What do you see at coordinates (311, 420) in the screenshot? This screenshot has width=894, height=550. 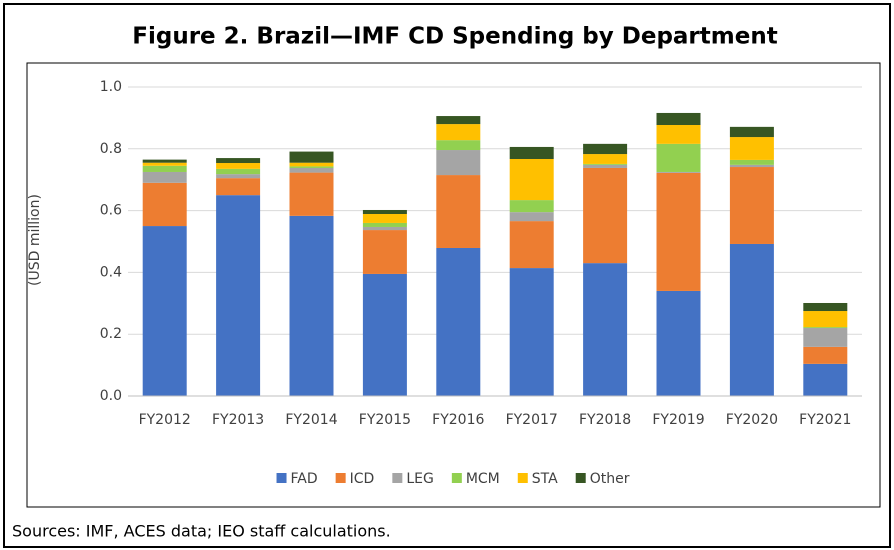 I see `x-tick-label: FY2014` at bounding box center [311, 420].